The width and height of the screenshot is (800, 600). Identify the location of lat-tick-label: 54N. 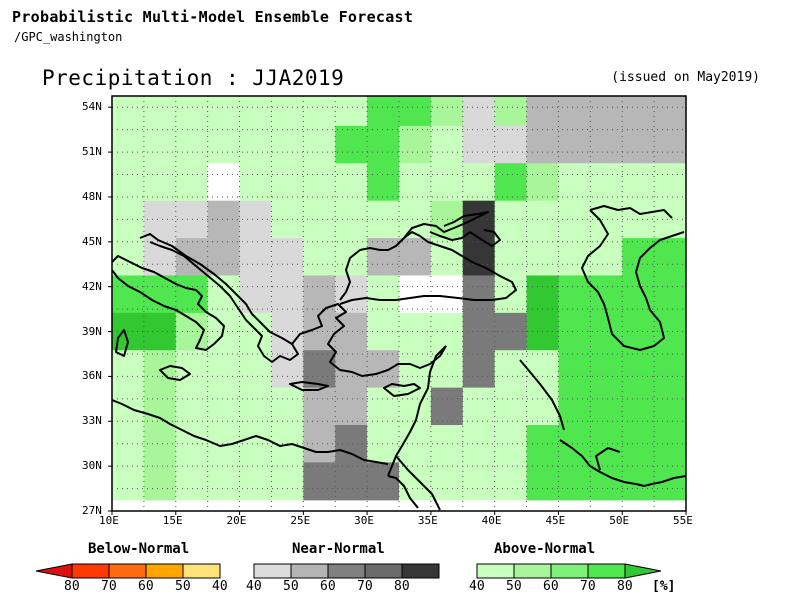
(92, 107).